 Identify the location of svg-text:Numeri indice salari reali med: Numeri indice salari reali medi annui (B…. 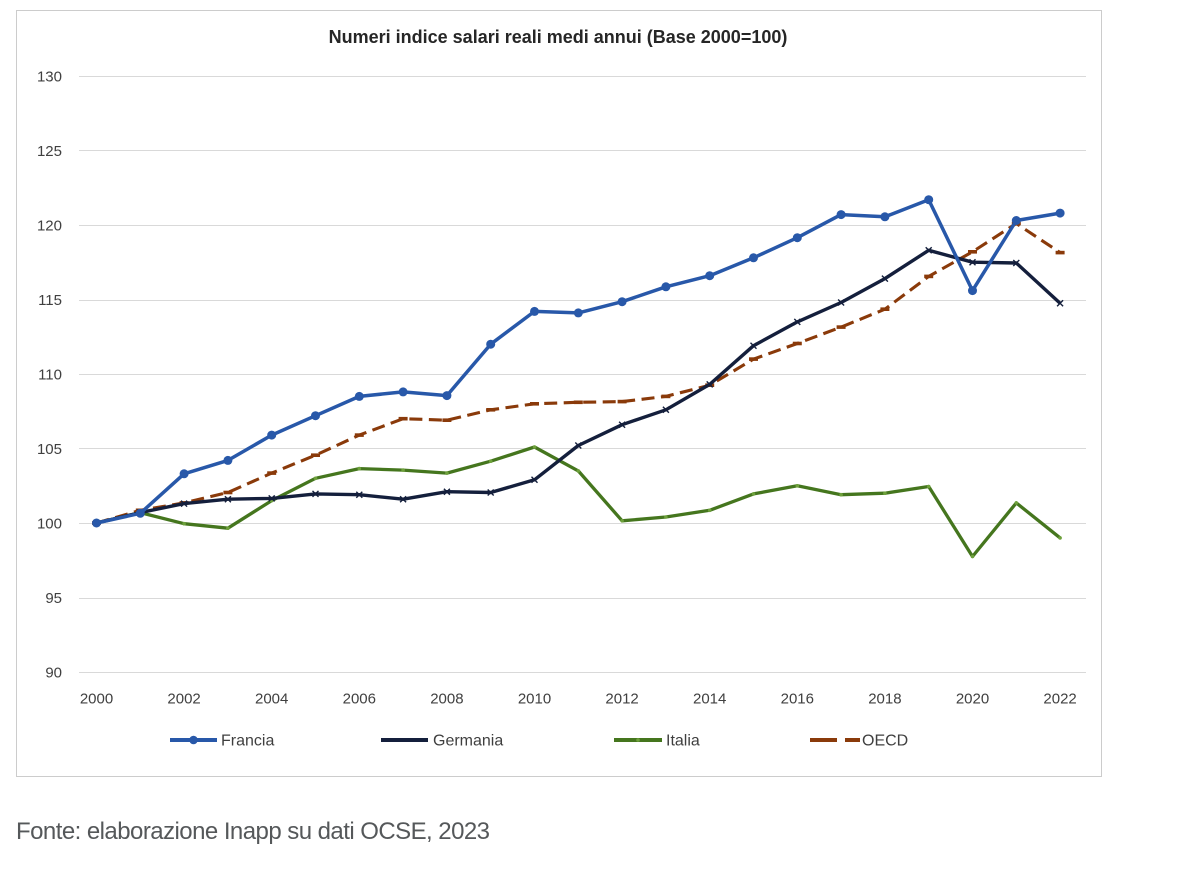
(558, 37).